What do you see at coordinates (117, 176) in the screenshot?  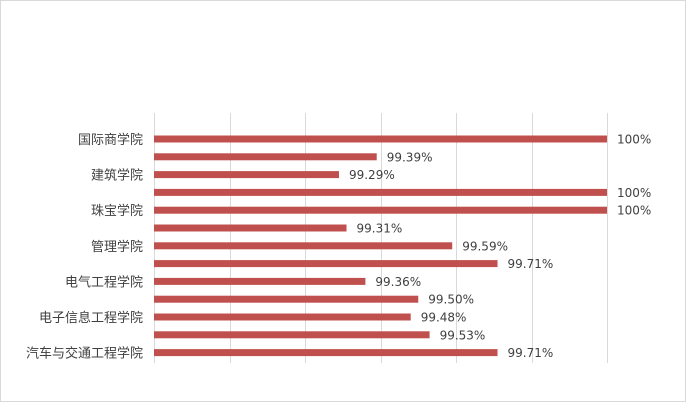 I see `category-label: 建筑学院` at bounding box center [117, 176].